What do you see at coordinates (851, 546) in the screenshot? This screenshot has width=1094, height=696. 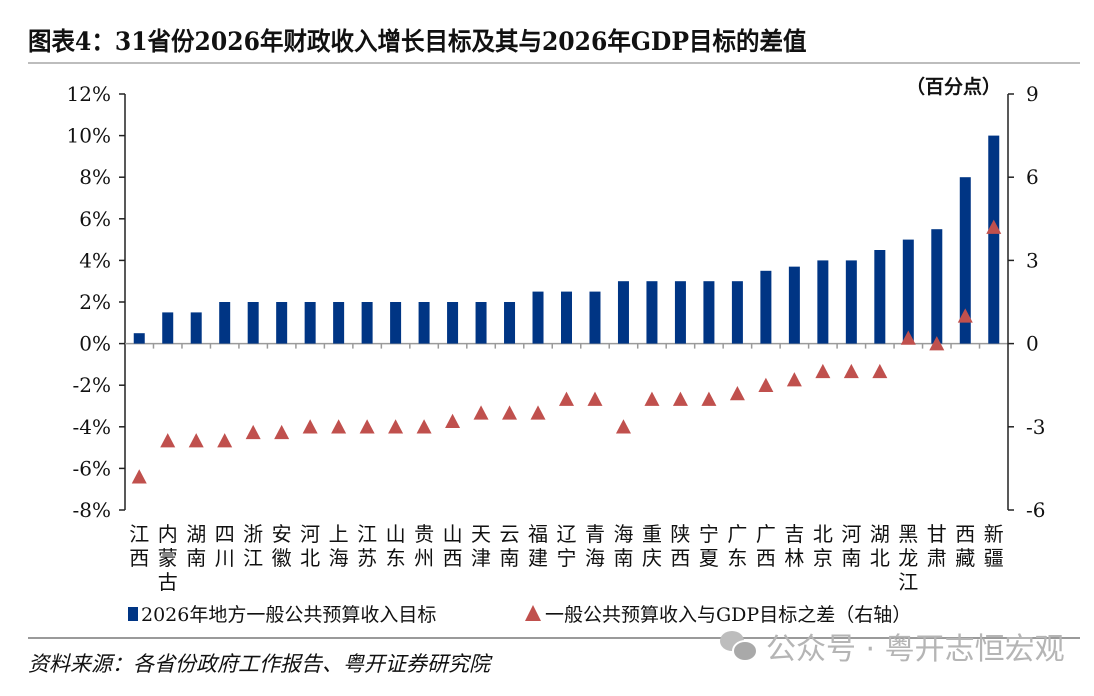 I see `x-tick-label: 河南` at bounding box center [851, 546].